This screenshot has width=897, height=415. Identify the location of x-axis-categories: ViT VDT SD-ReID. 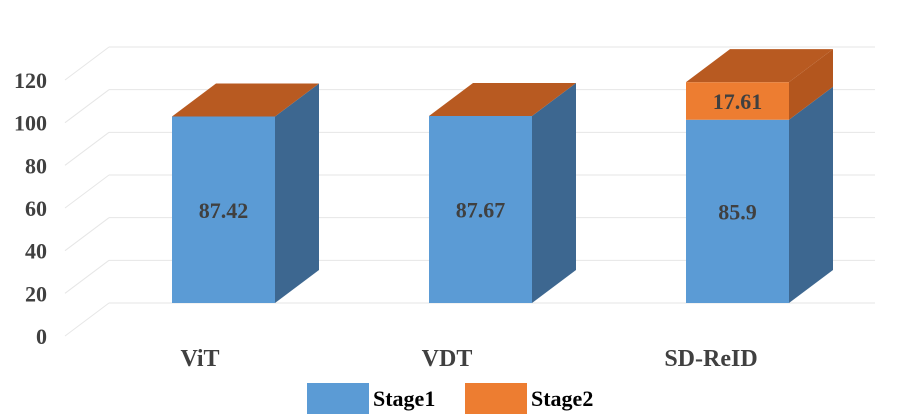
(468, 359).